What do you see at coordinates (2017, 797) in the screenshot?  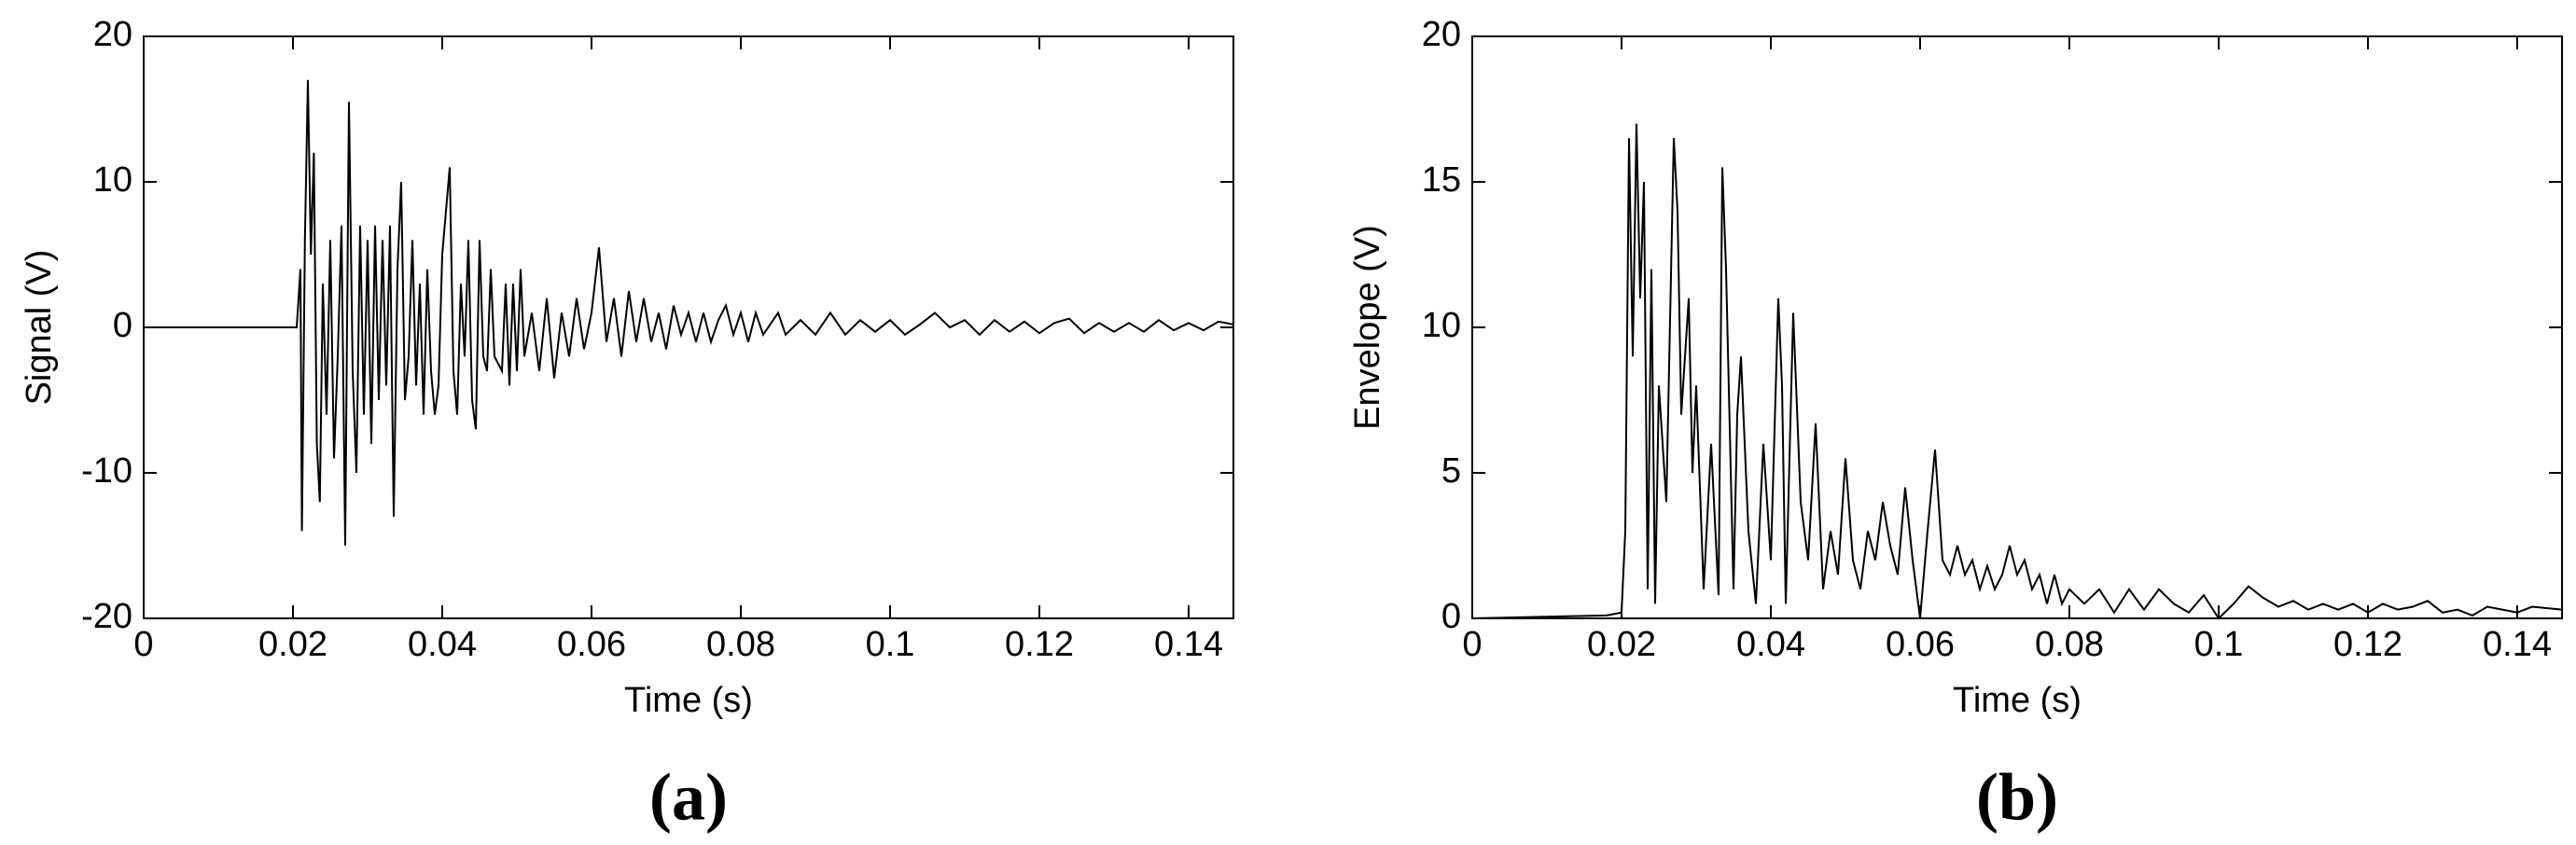 I see `caption: (b)` at bounding box center [2017, 797].